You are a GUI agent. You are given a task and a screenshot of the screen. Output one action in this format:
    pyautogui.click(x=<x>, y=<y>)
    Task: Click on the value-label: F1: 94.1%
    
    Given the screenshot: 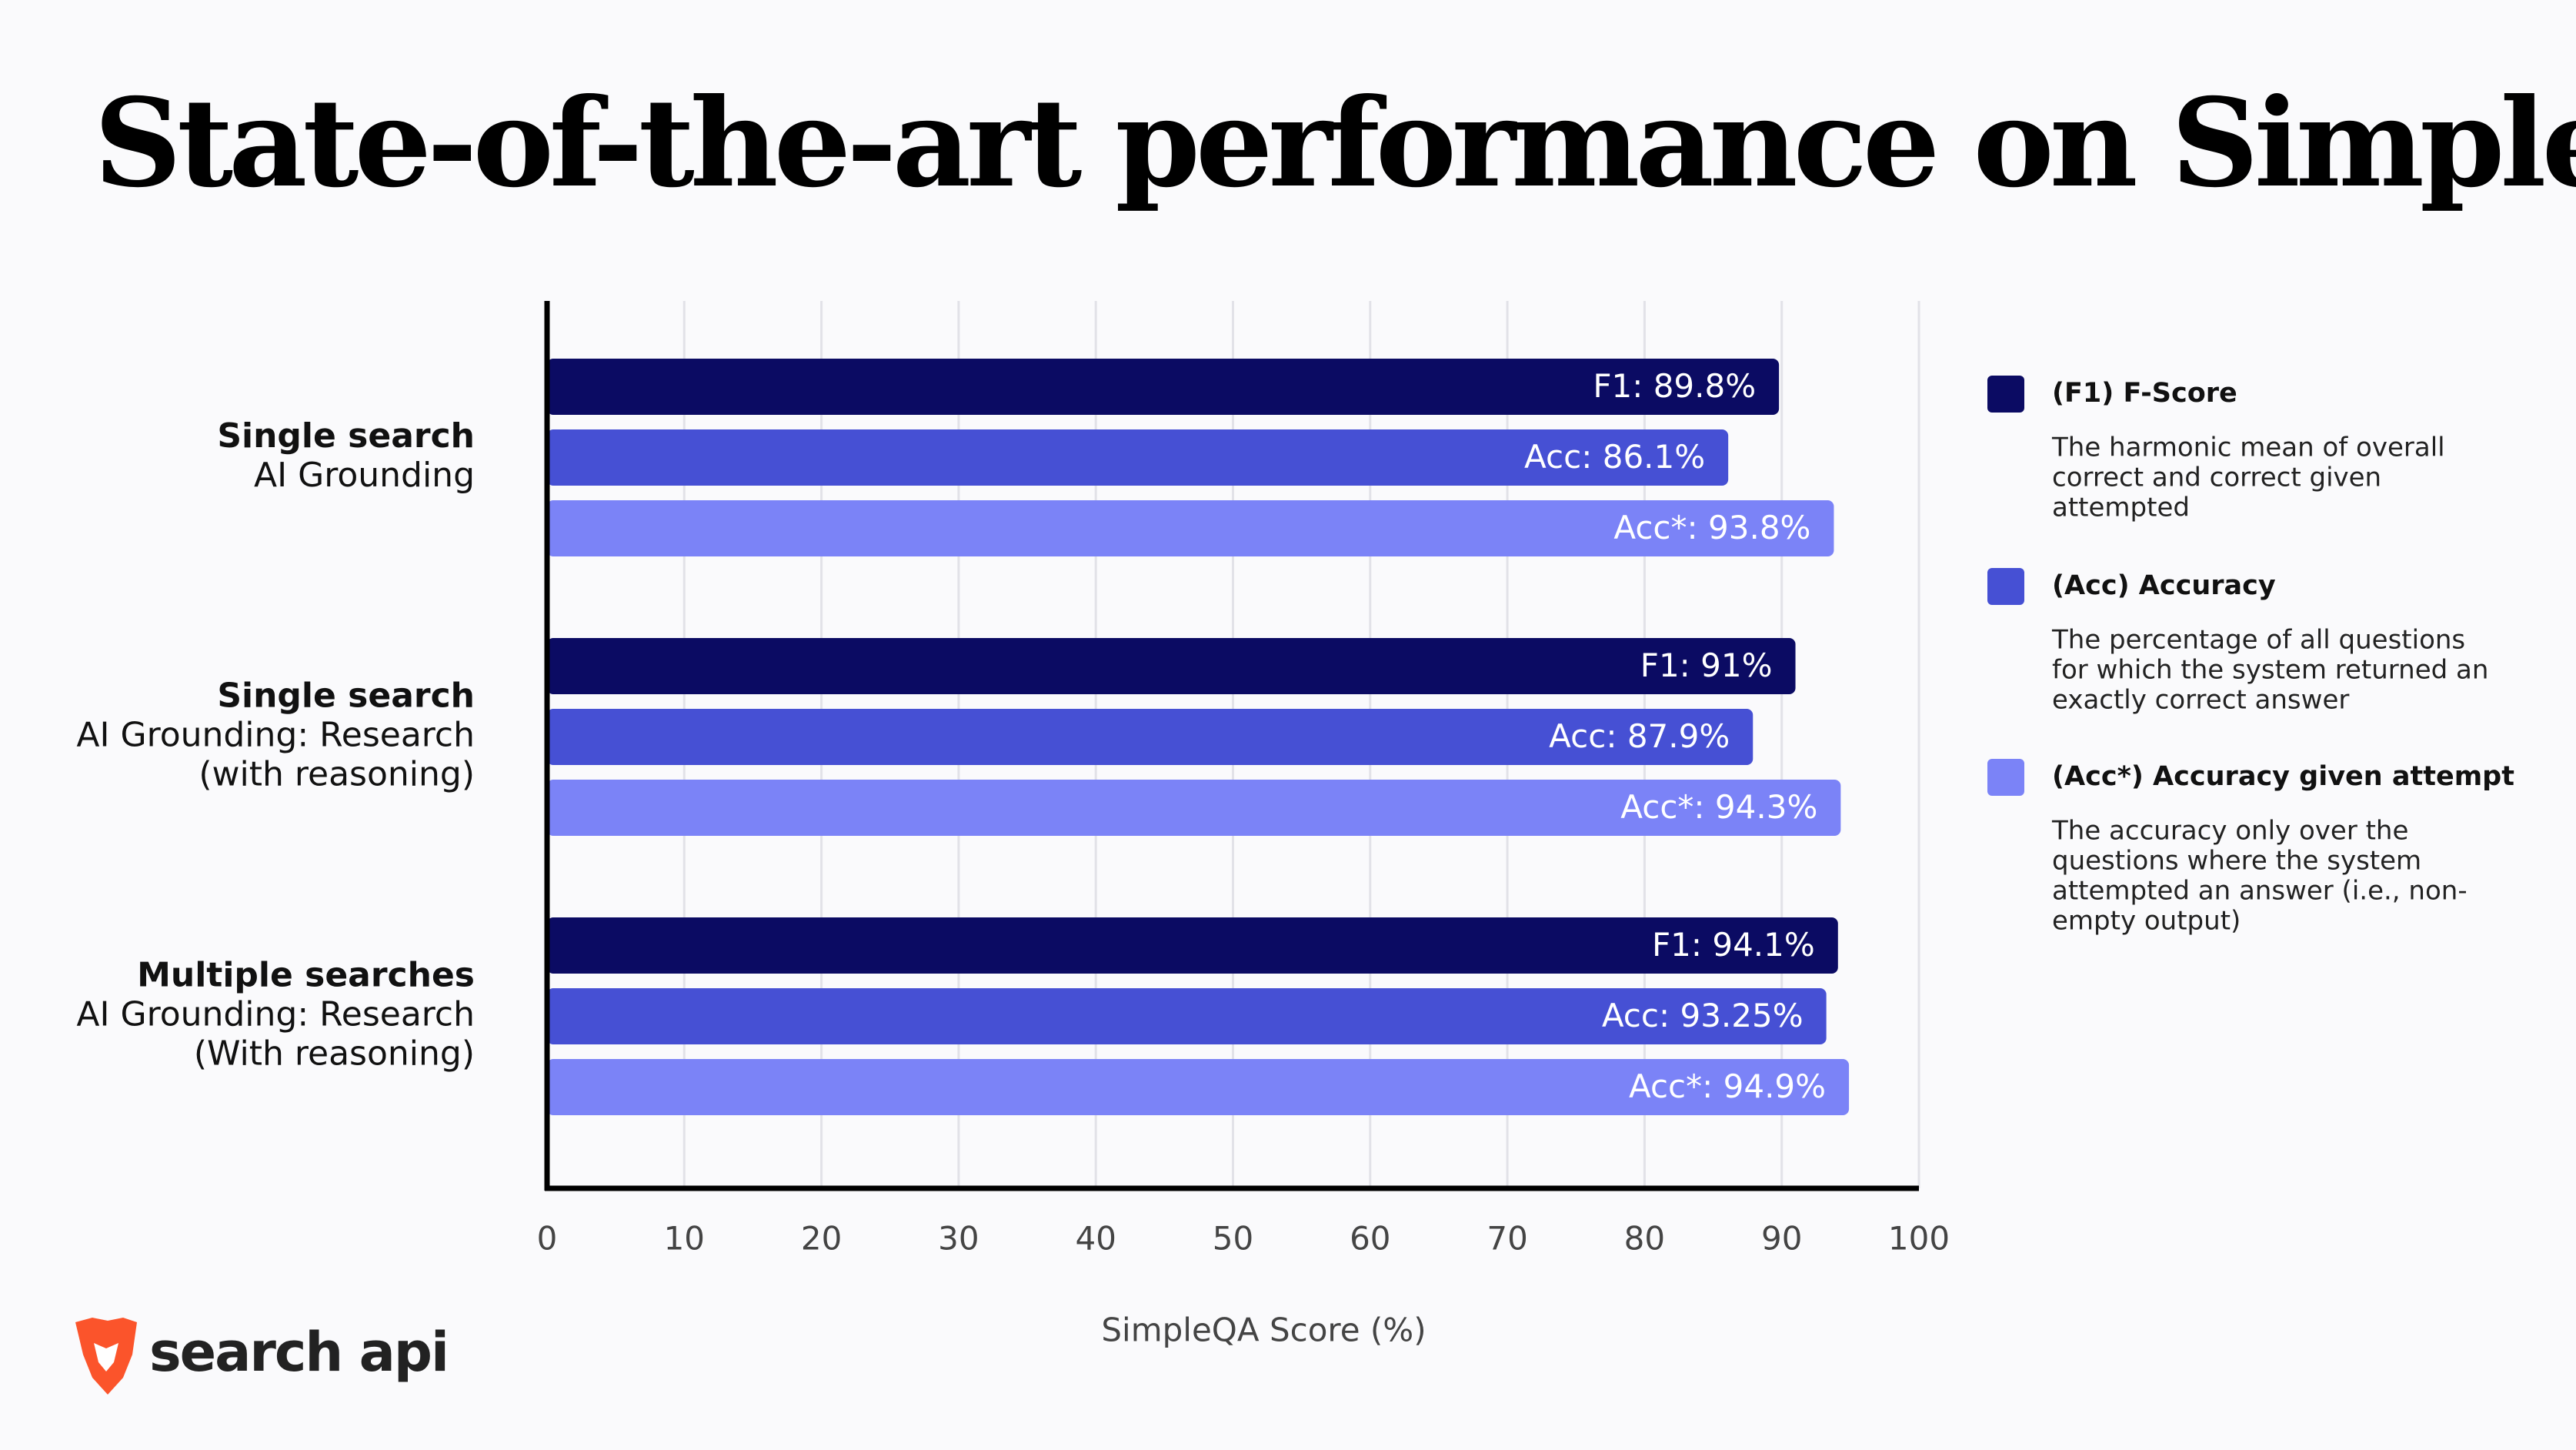 What is the action you would take?
    pyautogui.click(x=1733, y=945)
    